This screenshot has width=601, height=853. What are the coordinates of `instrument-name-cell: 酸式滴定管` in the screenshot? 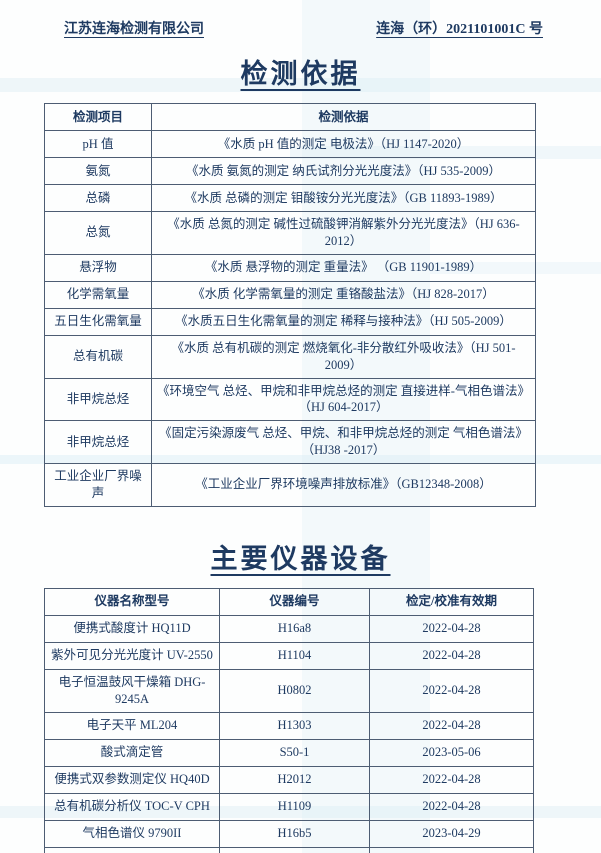 It's located at (132, 752).